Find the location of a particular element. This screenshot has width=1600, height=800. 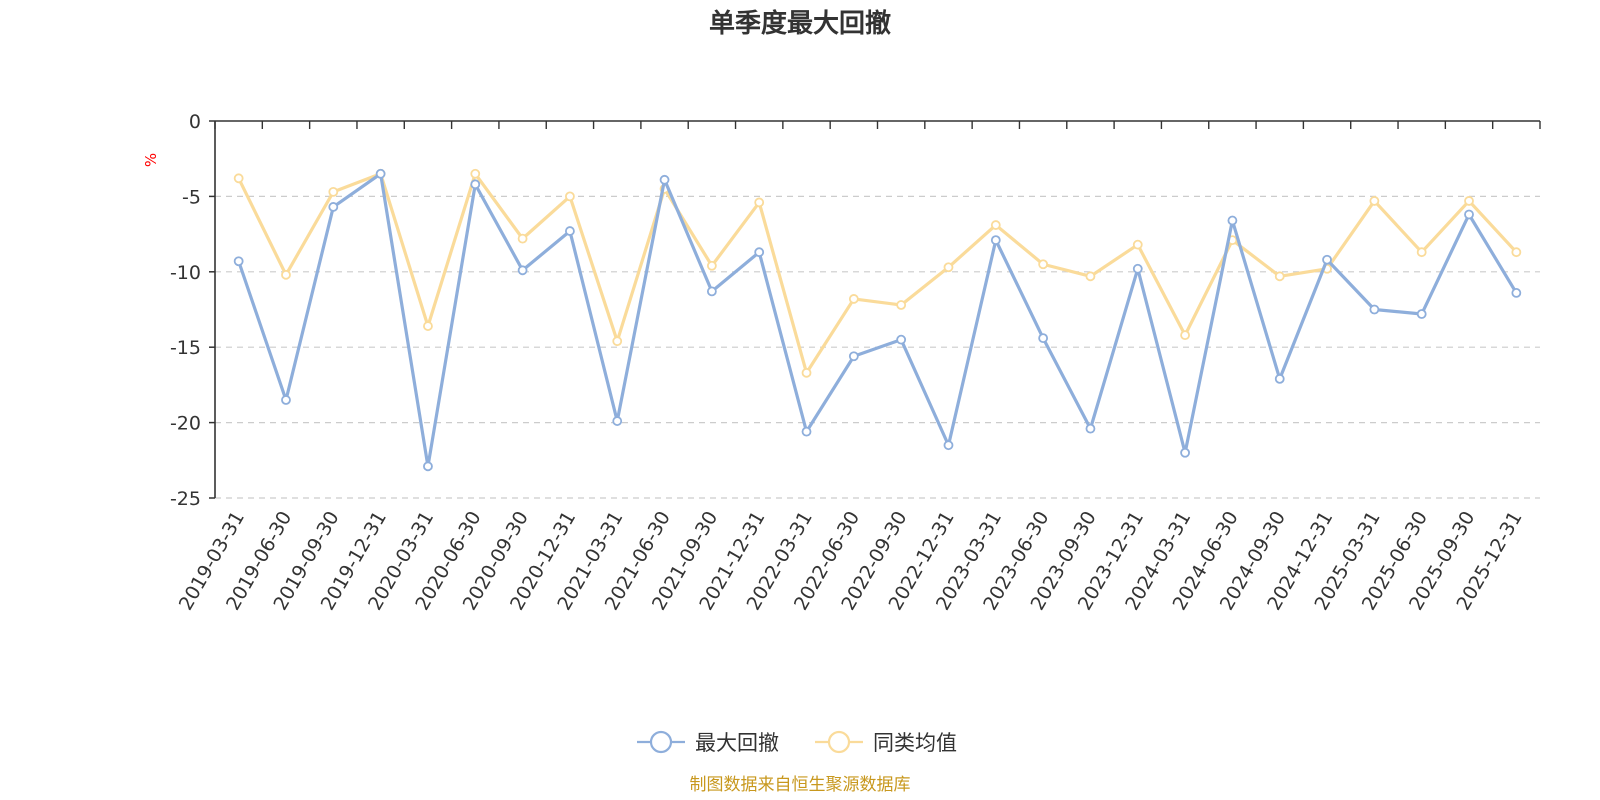

y-axis-unit: % is located at coordinates (151, 160).